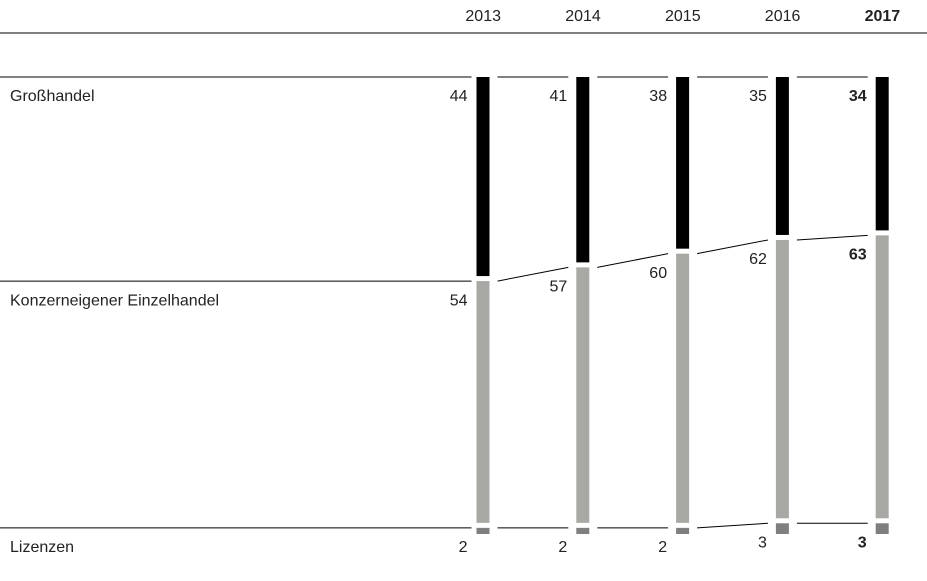  What do you see at coordinates (858, 96) in the screenshot?
I see `value-label: 34` at bounding box center [858, 96].